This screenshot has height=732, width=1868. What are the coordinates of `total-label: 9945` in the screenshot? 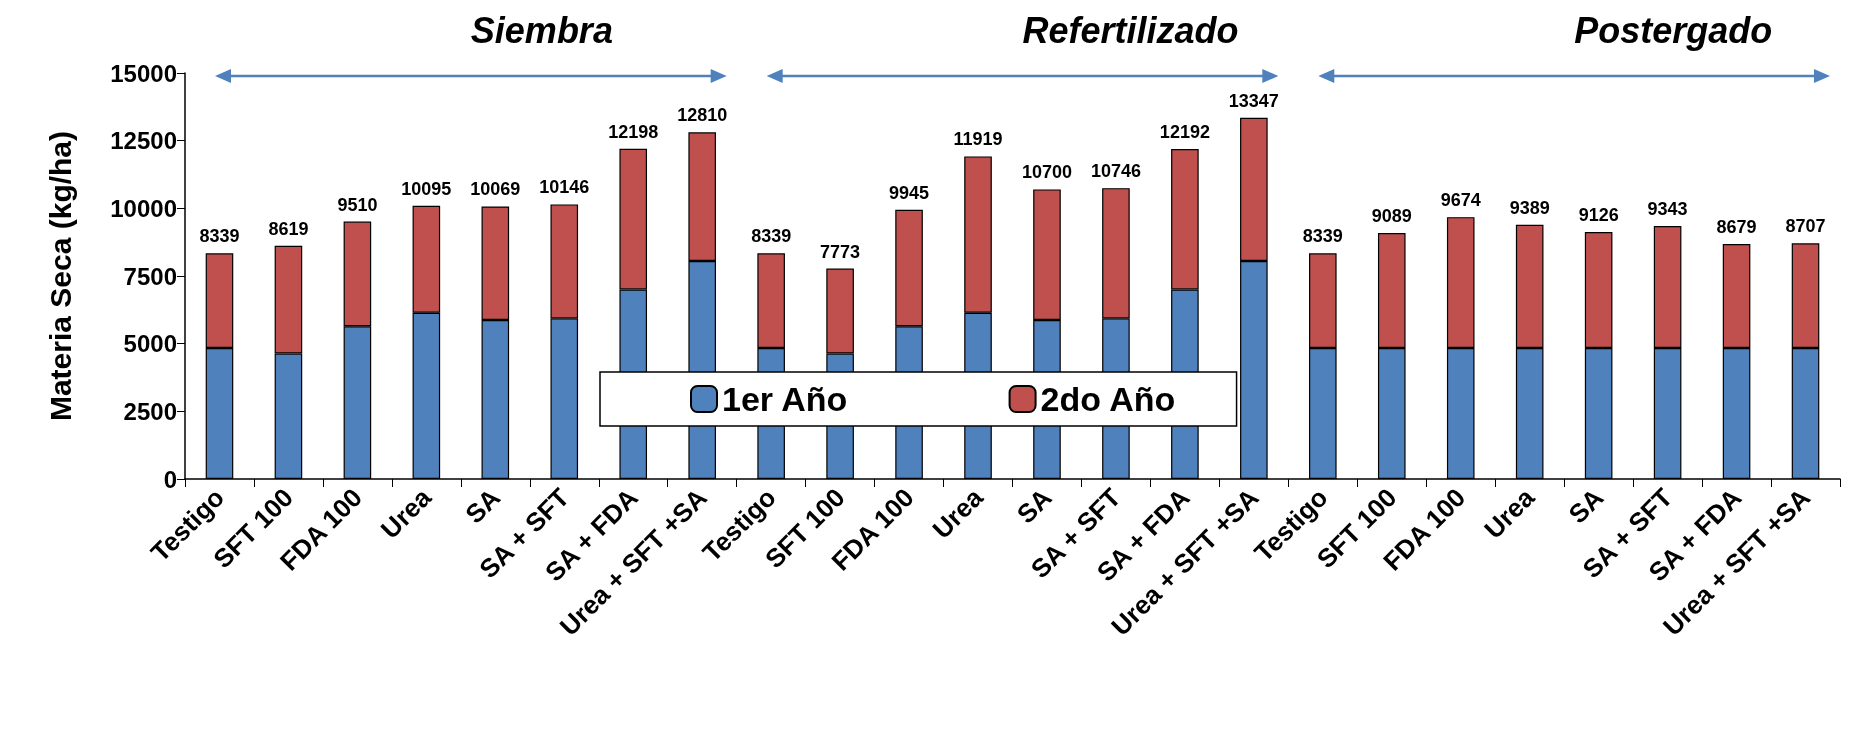 It's located at (909, 192).